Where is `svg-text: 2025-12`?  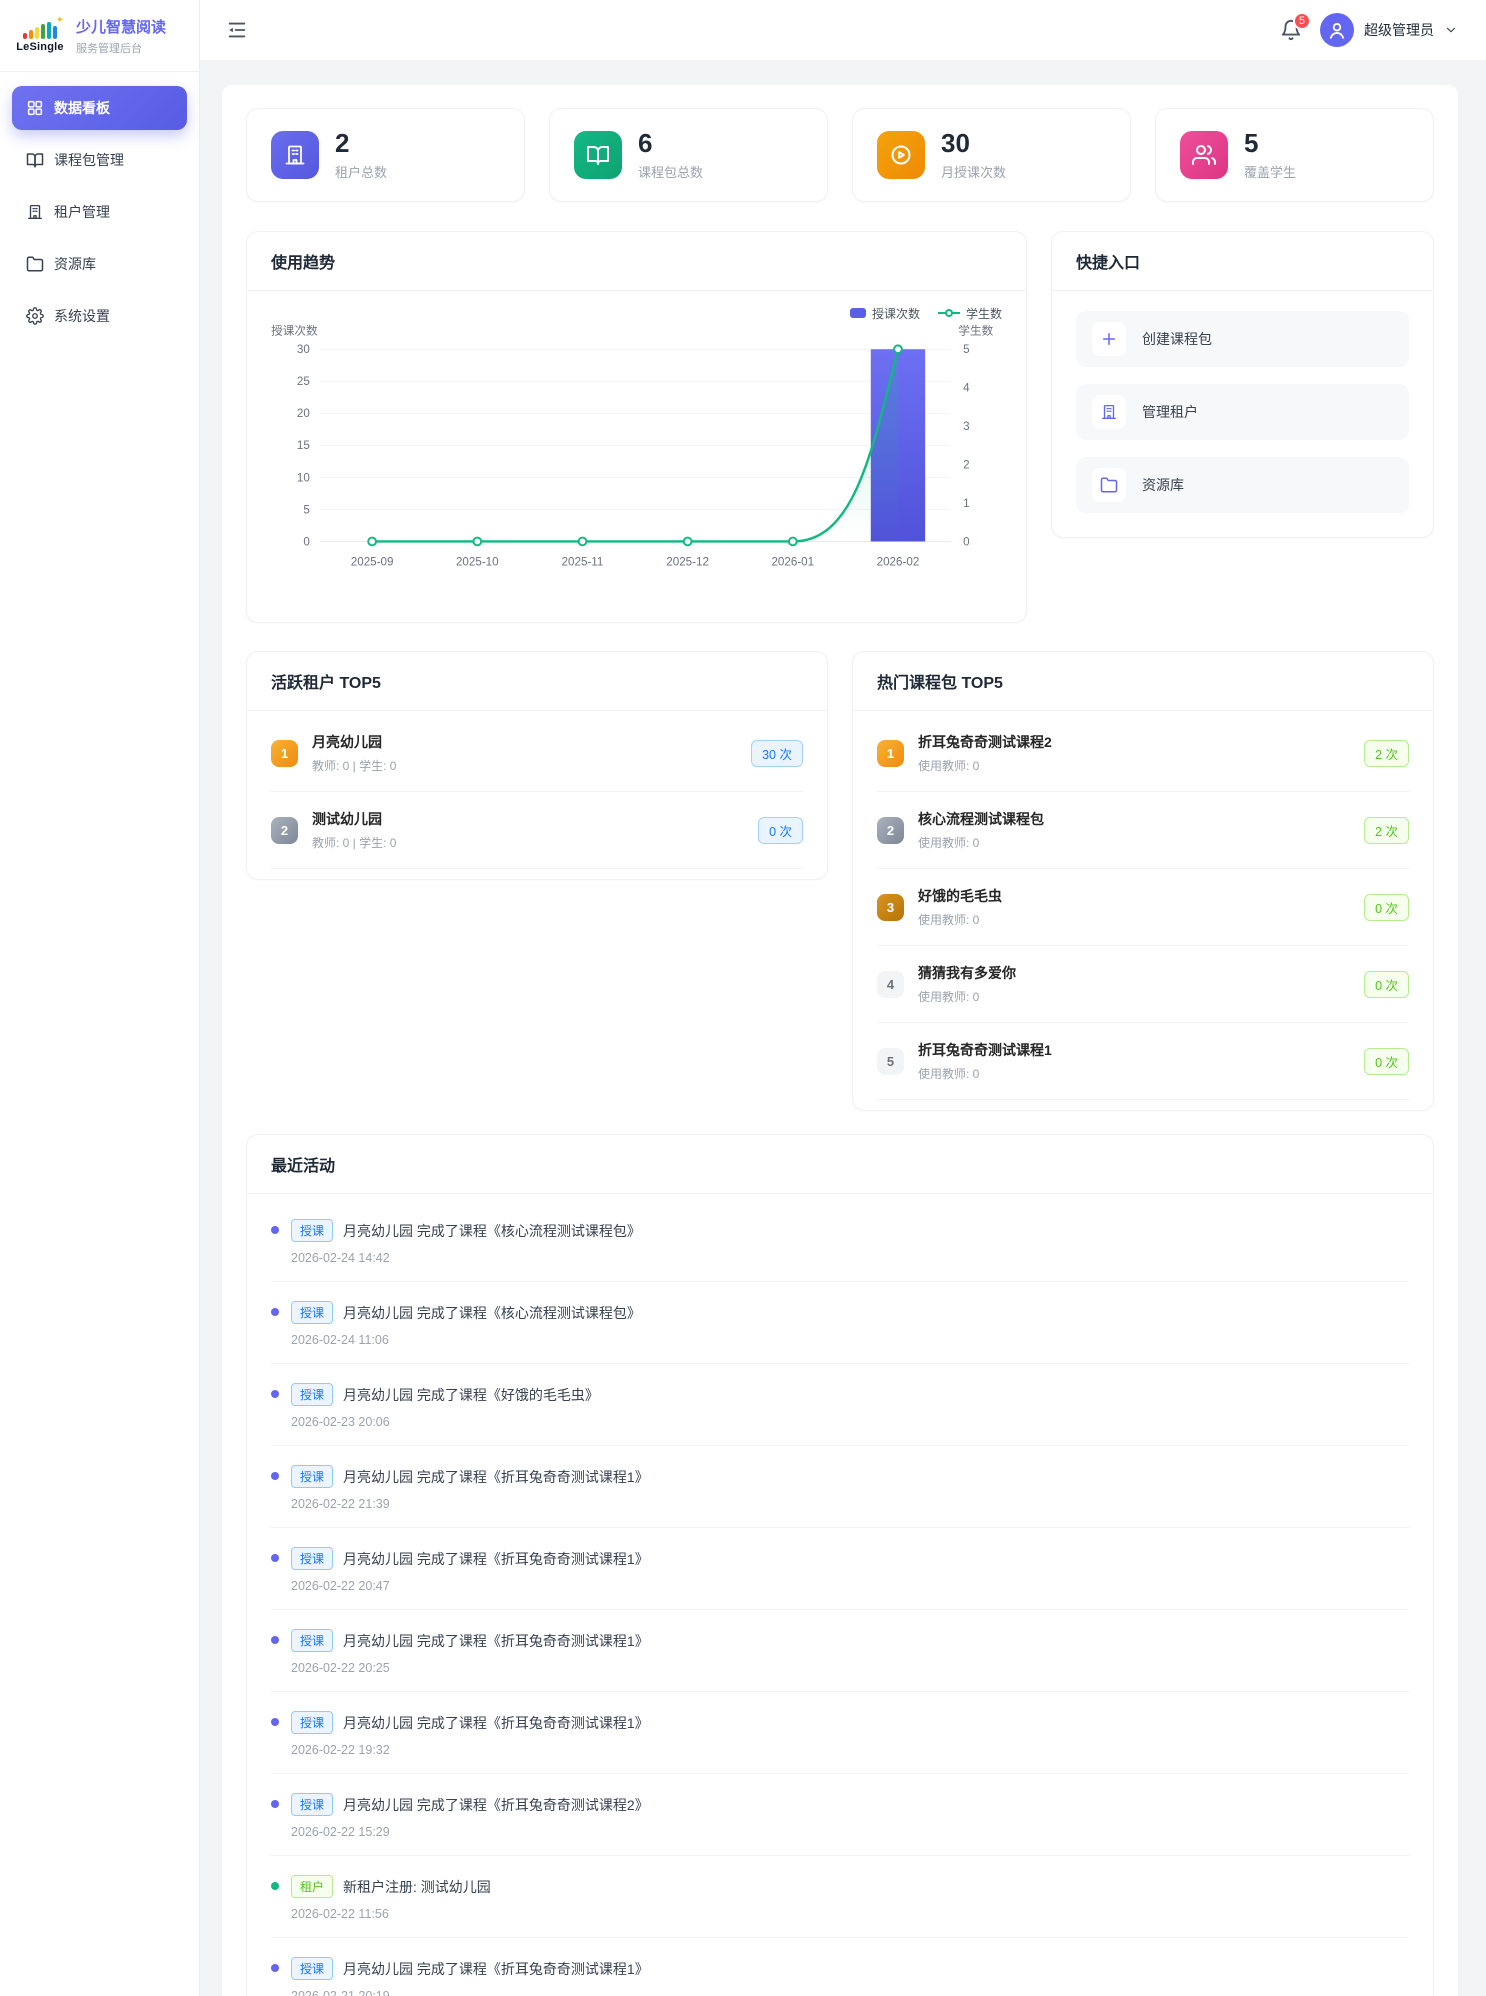
svg-text: 2025-12 is located at coordinates (687, 561).